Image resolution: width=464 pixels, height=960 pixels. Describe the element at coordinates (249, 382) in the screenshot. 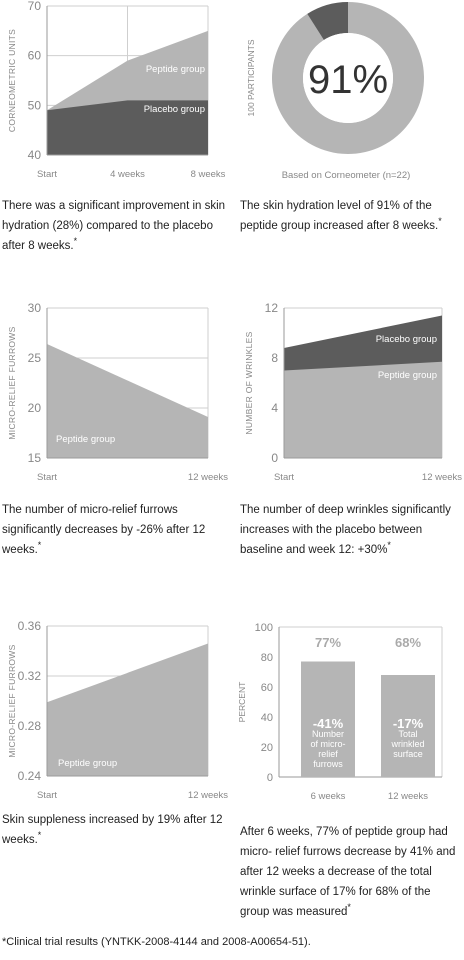

I see `y-axis-label: NUMBER OF WRINKLES` at that location.